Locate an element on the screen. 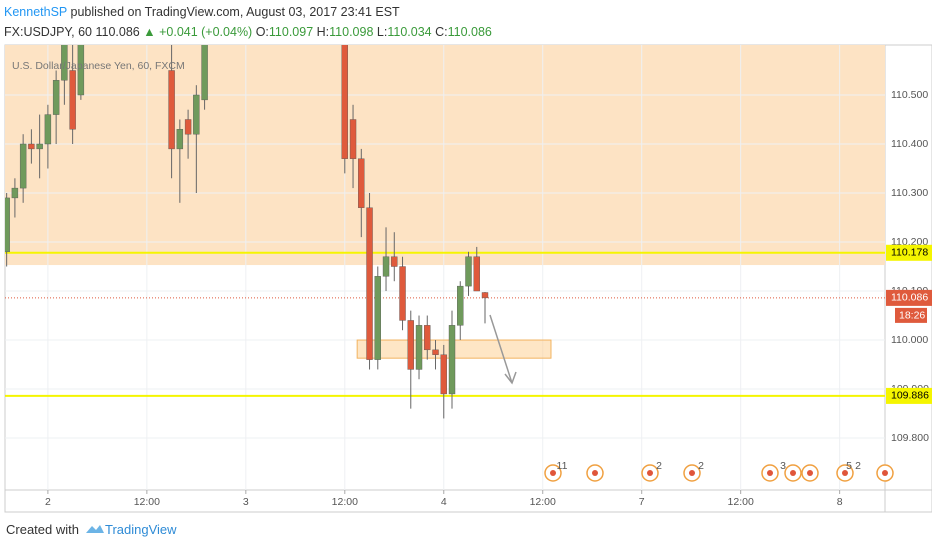  change: ▲ +0.041 (+0.04%) is located at coordinates (198, 32).